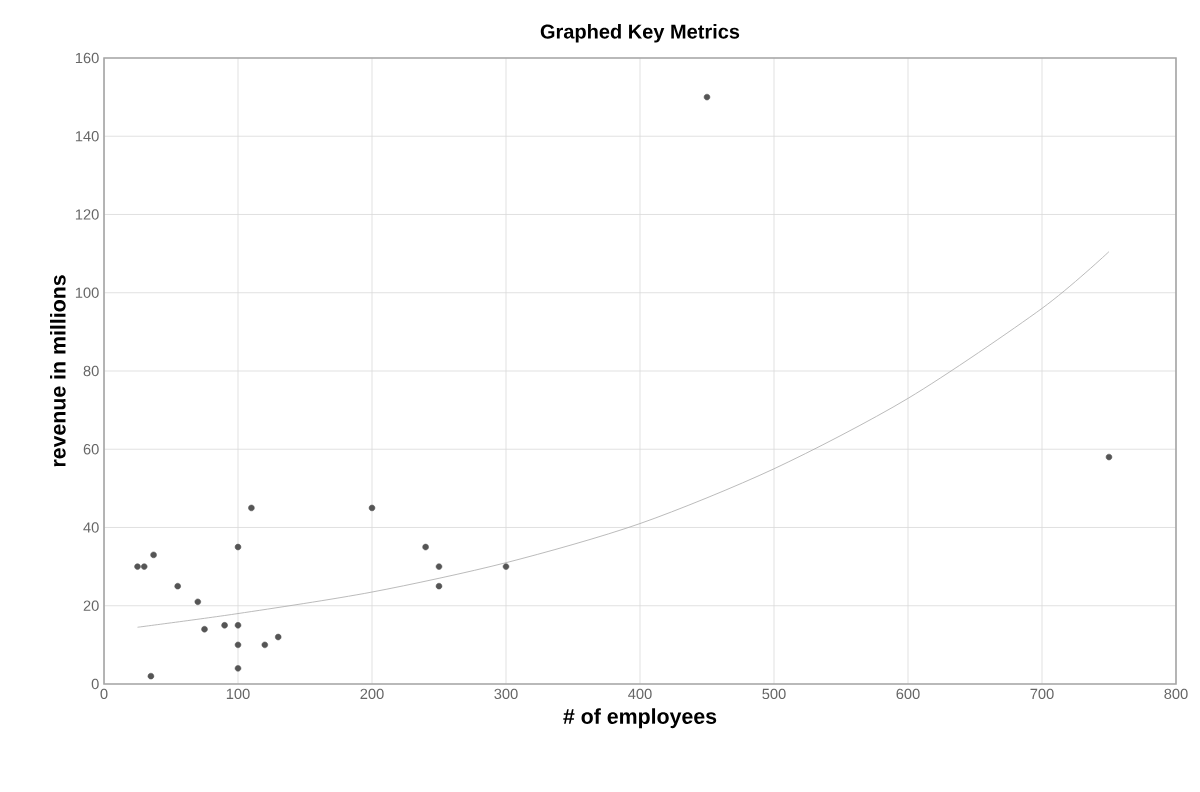 Image resolution: width=1200 pixels, height=792 pixels. I want to click on y-tick-label: 120, so click(87, 214).